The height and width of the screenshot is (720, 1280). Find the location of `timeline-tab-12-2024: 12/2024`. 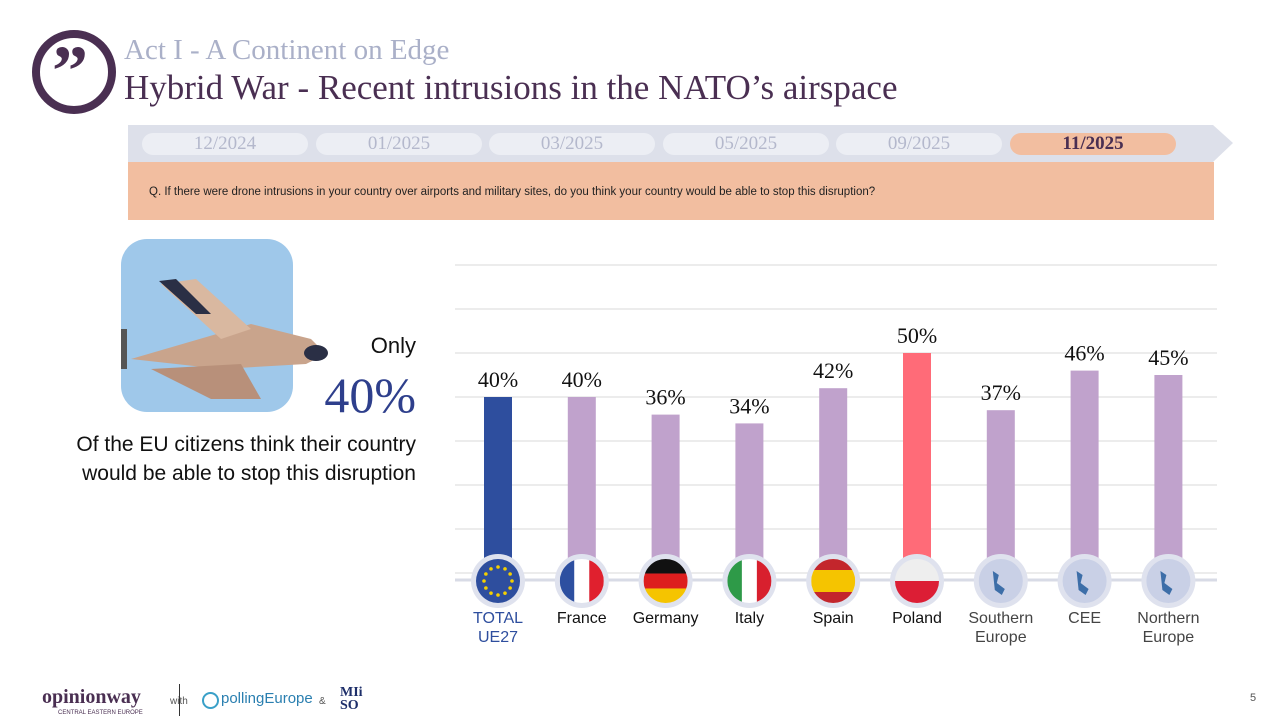

timeline-tab-12-2024: 12/2024 is located at coordinates (225, 144).